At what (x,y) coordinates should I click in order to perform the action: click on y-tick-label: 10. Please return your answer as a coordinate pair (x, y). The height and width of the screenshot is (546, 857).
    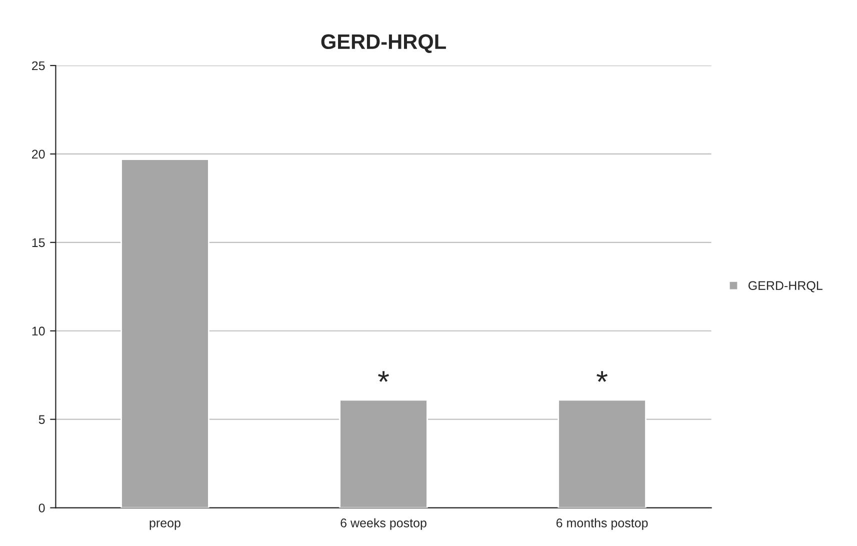
    Looking at the image, I should click on (38, 331).